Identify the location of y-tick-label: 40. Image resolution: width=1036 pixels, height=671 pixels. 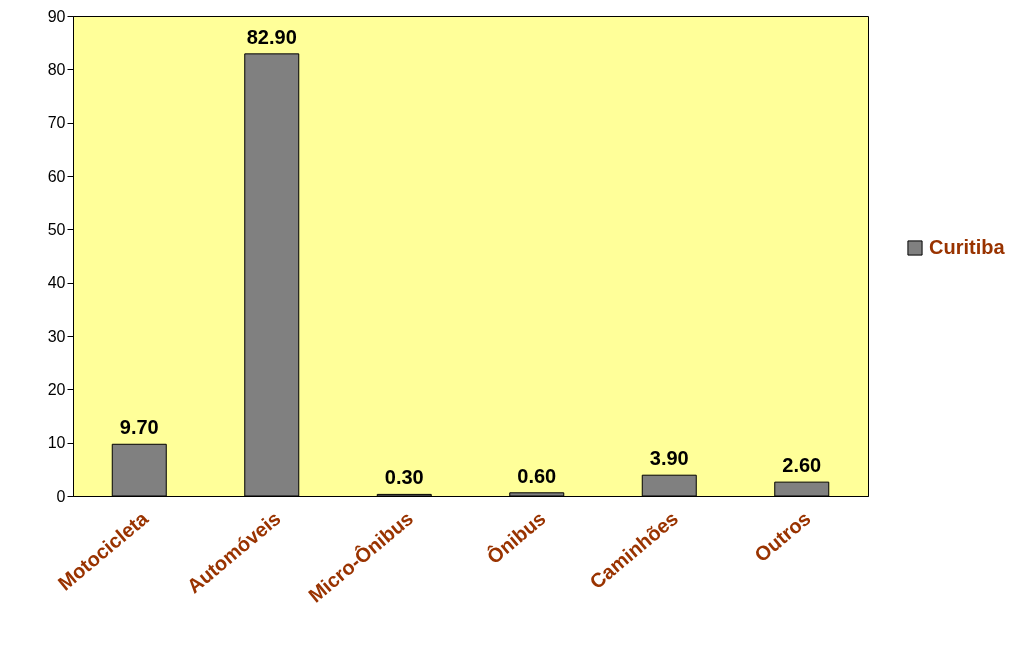
(56, 283).